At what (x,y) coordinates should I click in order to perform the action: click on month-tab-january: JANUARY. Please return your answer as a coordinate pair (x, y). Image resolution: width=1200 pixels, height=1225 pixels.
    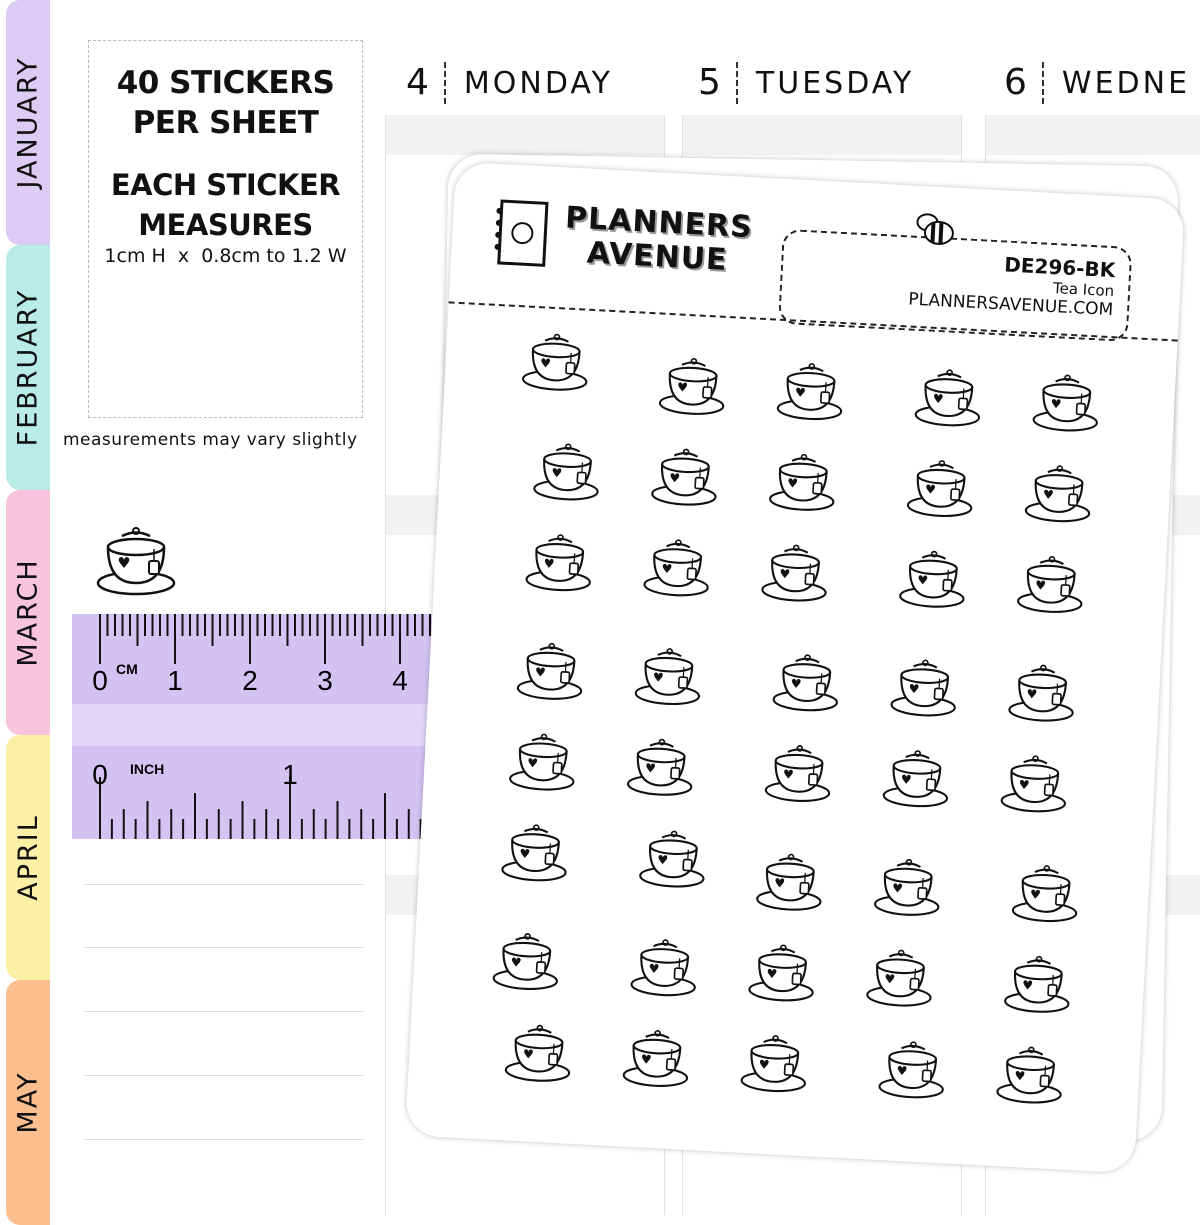
    Looking at the image, I should click on (28, 122).